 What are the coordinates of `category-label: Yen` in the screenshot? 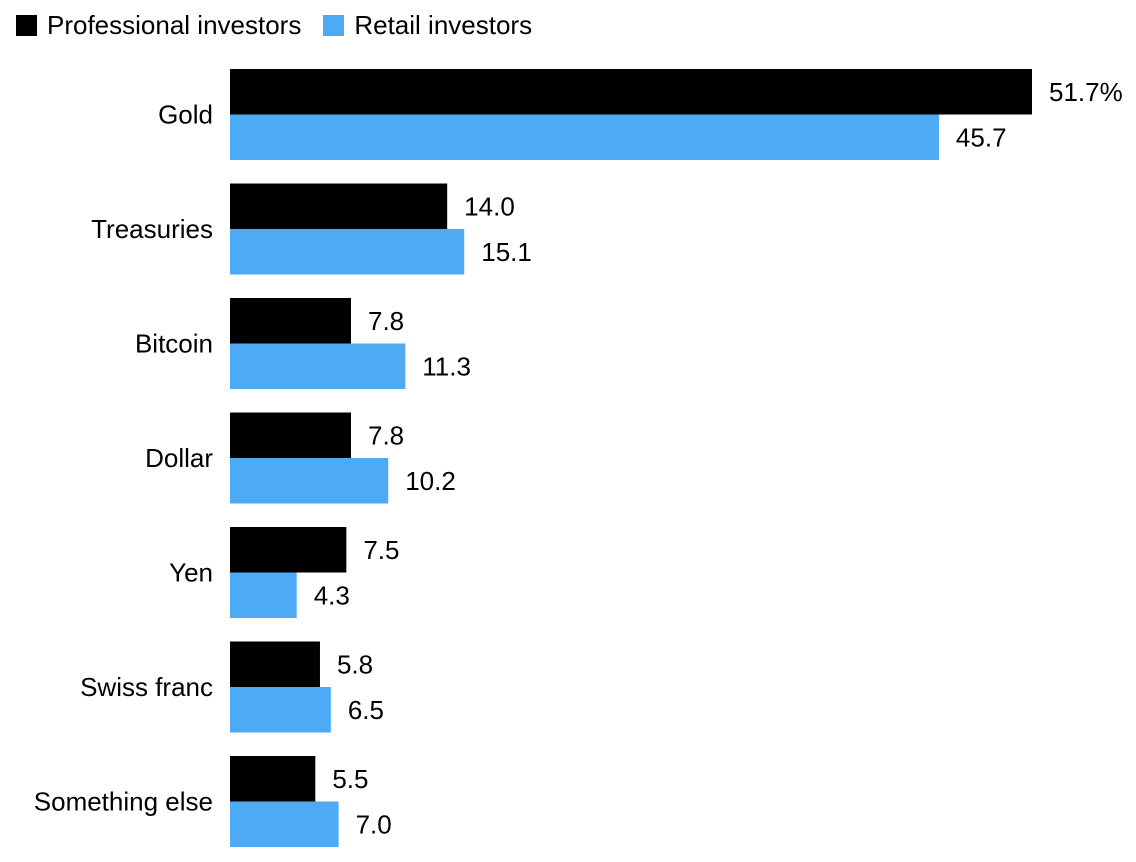 It's located at (191, 573).